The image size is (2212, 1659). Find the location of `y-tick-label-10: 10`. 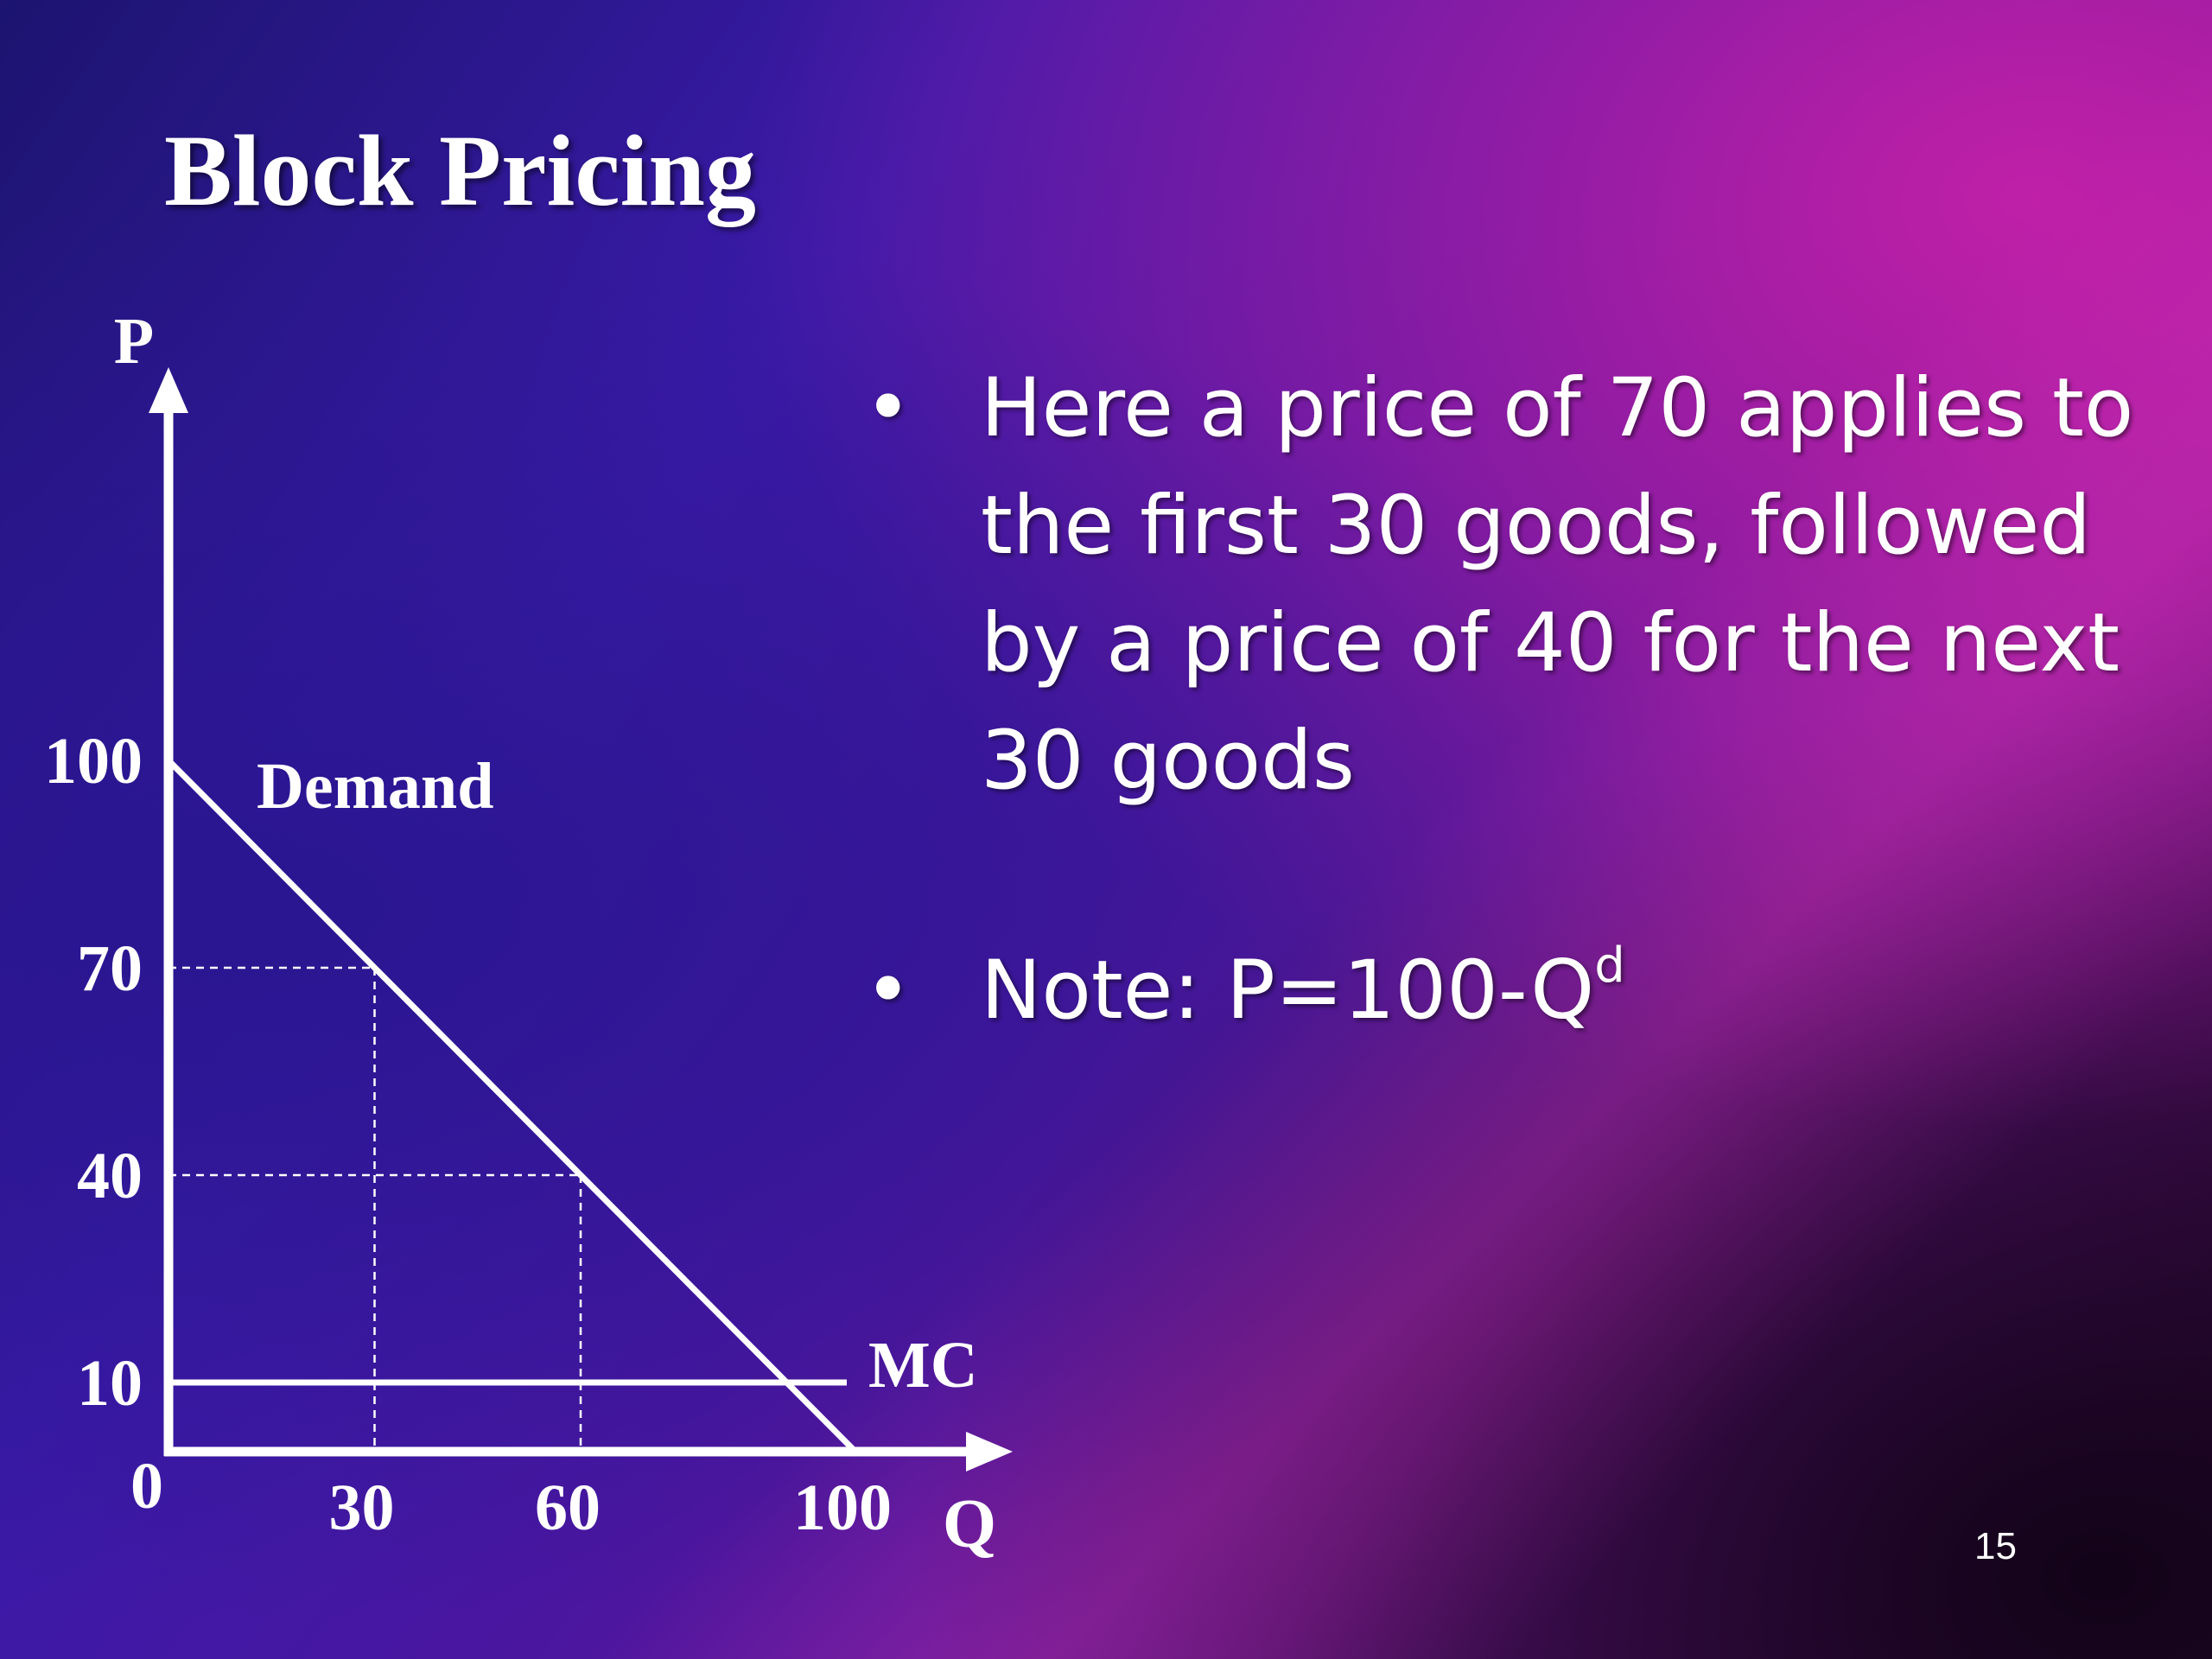

y-tick-label-10: 10 is located at coordinates (110, 1383).